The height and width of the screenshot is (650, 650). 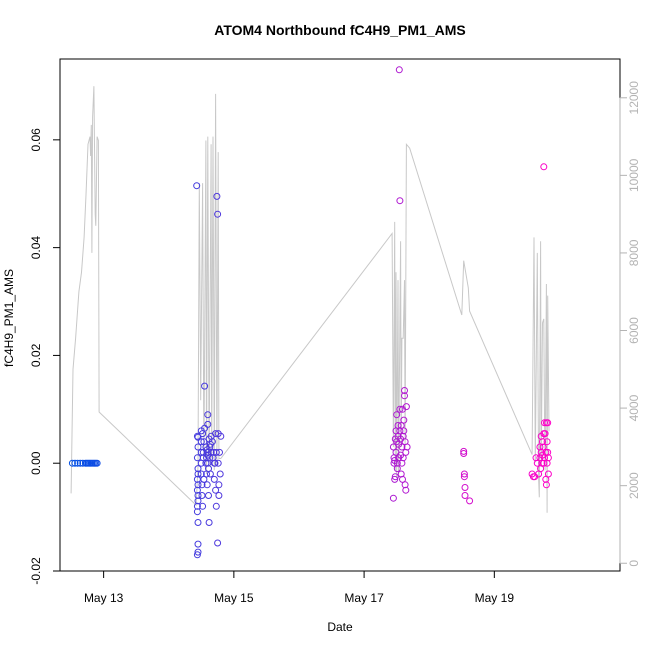 I want to click on x-tick-label: May 13, so click(x=104, y=598).